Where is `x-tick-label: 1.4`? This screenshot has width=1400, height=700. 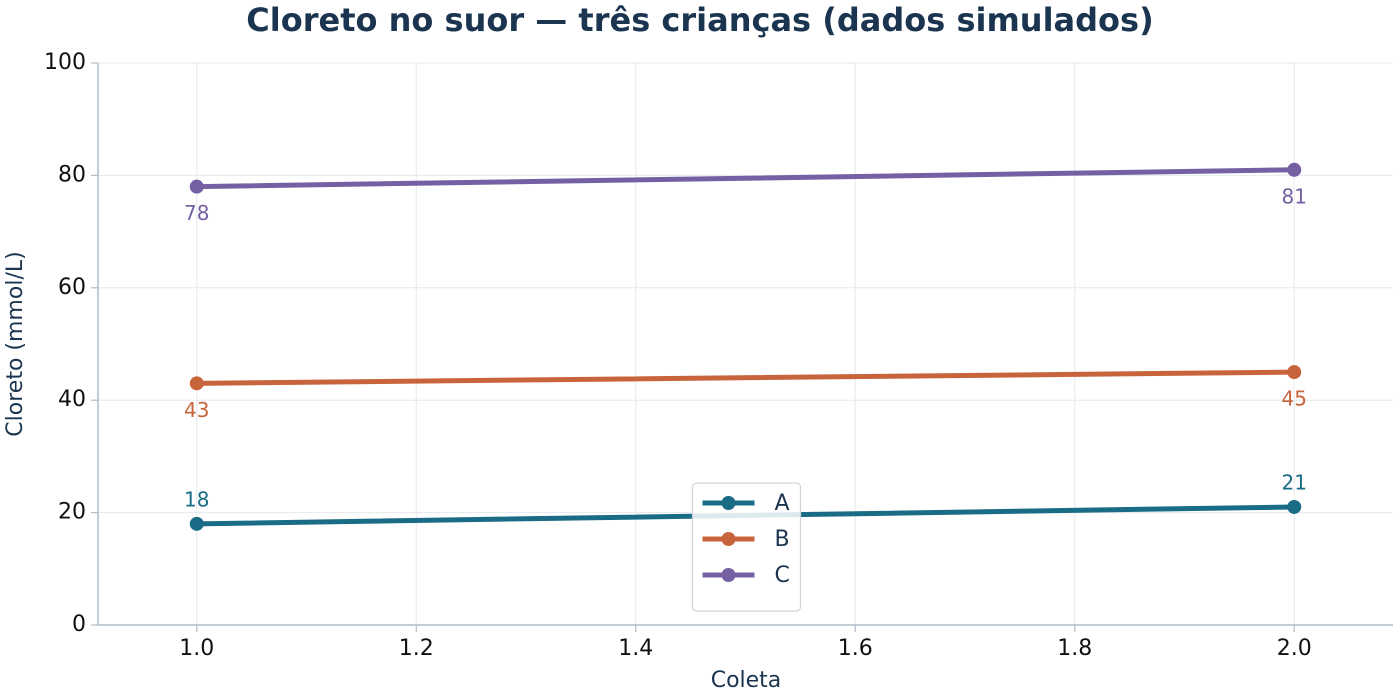 x-tick-label: 1.4 is located at coordinates (635, 648).